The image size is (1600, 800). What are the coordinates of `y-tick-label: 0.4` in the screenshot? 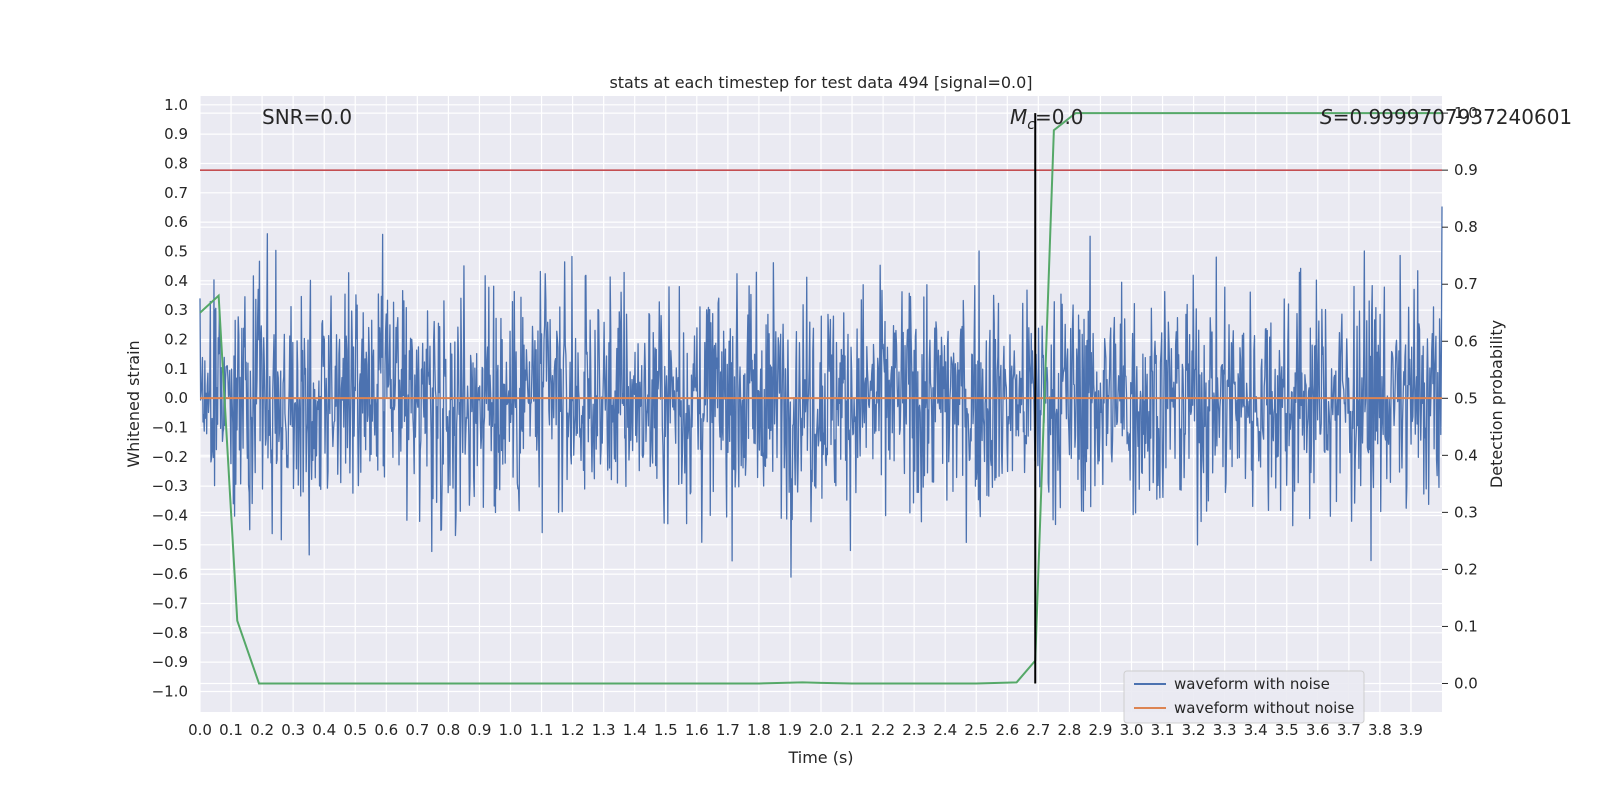 It's located at (176, 281).